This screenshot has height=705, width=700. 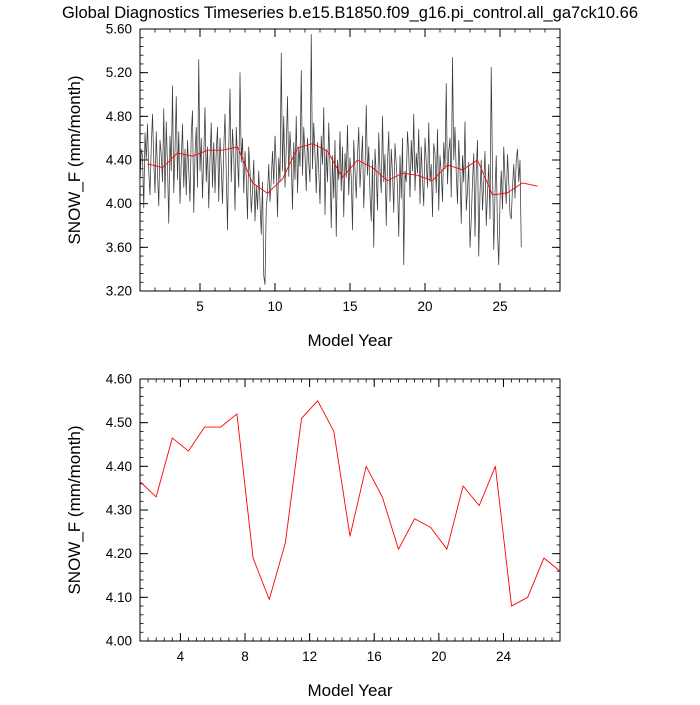 I want to click on top-x-tick-label: 20, so click(x=424, y=306).